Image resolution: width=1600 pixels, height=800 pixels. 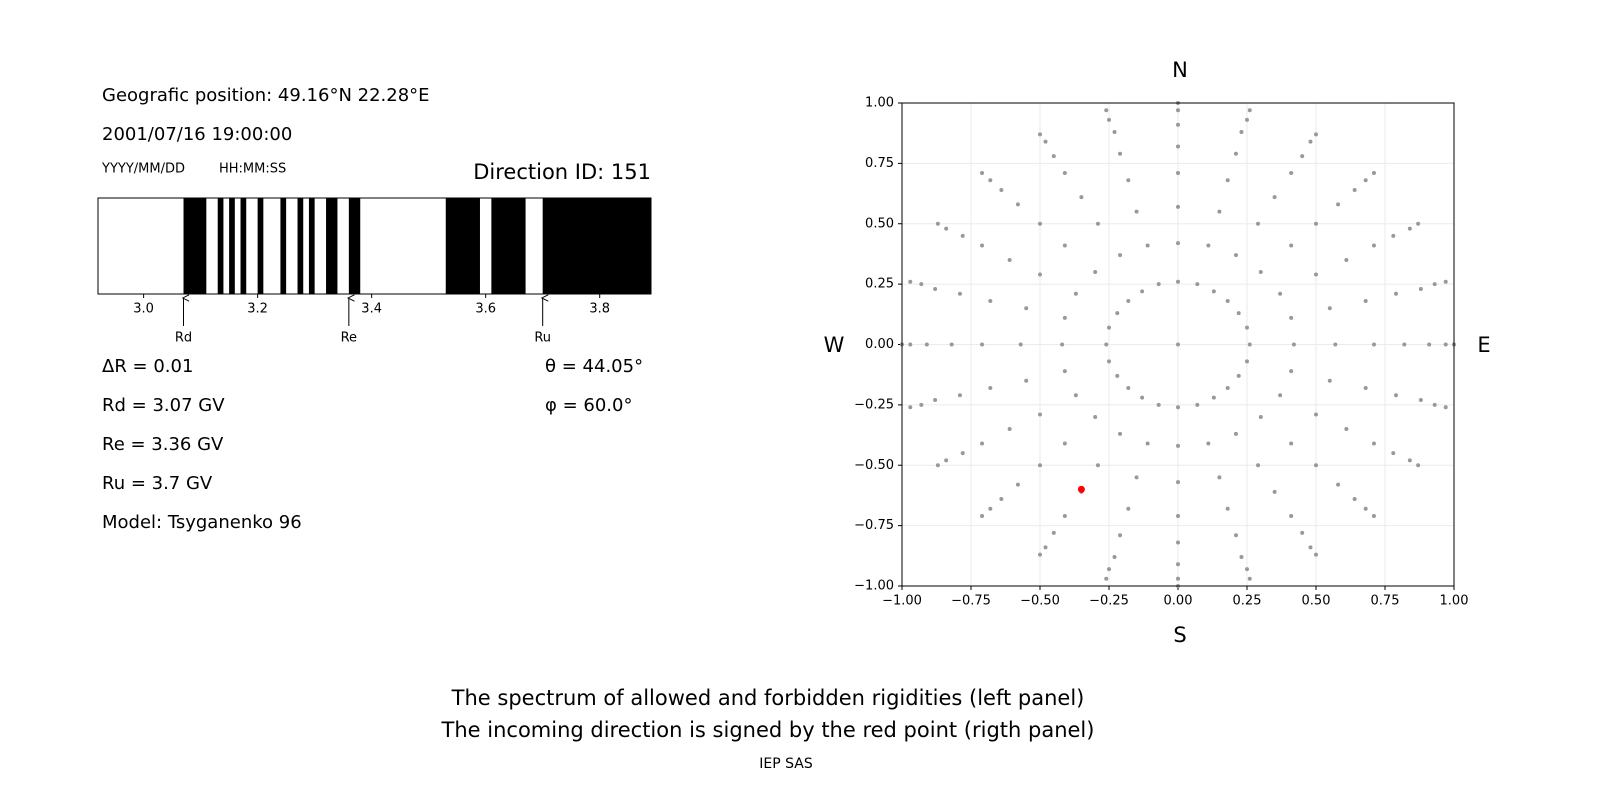 I want to click on spectrum-border, so click(x=374, y=246).